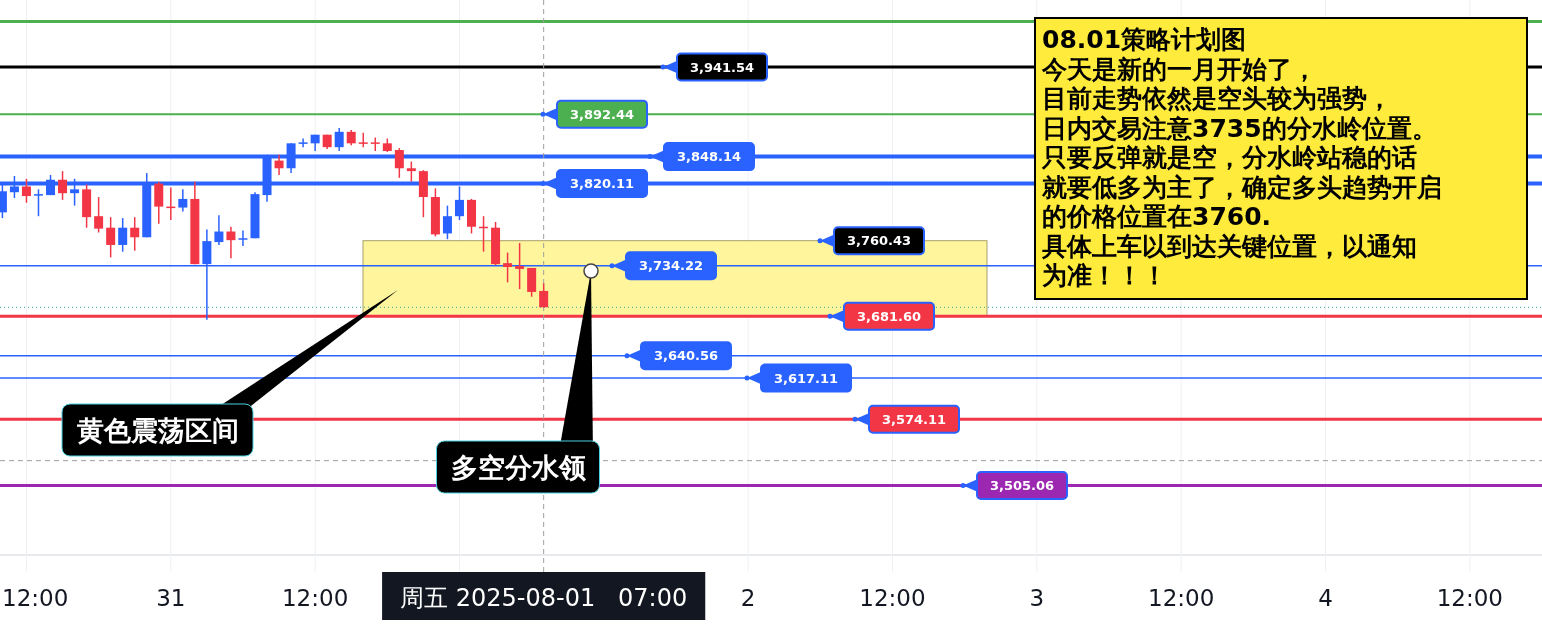 The image size is (1542, 628). What do you see at coordinates (1104, 275) in the screenshot?
I see `annotation: 为准！！！` at bounding box center [1104, 275].